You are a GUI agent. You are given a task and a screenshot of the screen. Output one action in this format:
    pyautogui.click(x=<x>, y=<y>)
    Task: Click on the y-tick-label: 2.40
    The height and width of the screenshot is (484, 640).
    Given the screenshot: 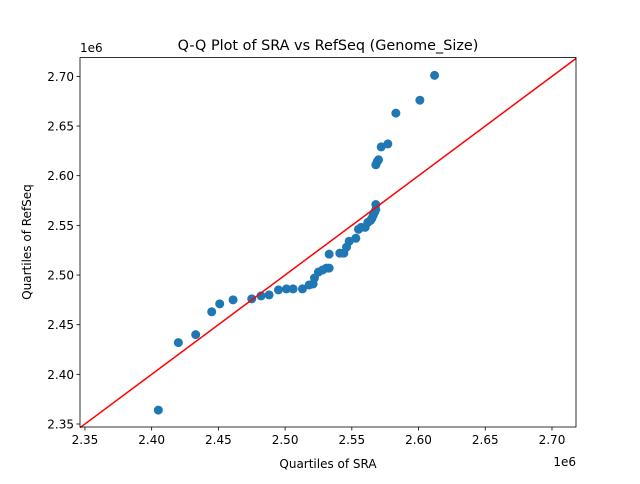 What is the action you would take?
    pyautogui.click(x=60, y=375)
    